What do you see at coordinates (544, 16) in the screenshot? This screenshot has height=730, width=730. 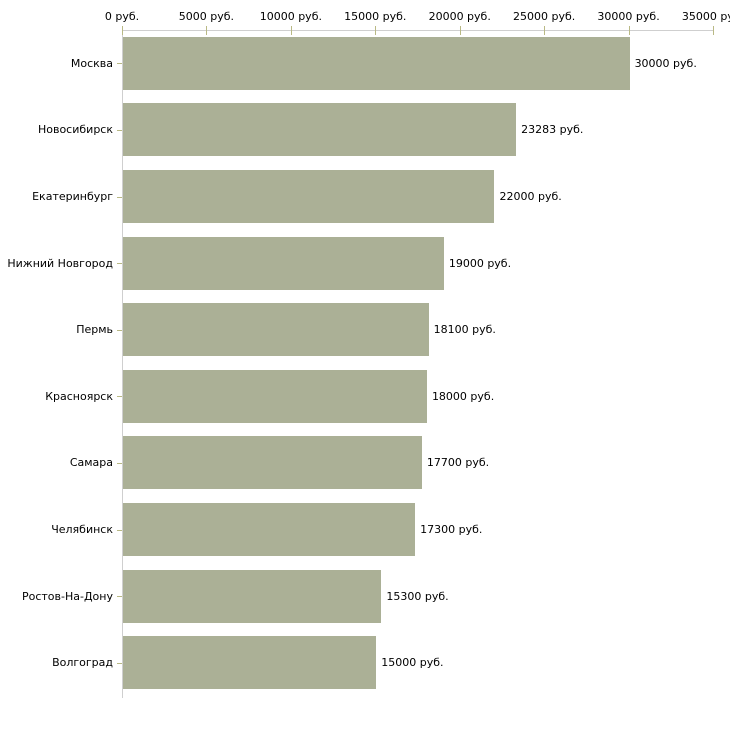 I see `x-axis-tick-label: 25000 руб.` at bounding box center [544, 16].